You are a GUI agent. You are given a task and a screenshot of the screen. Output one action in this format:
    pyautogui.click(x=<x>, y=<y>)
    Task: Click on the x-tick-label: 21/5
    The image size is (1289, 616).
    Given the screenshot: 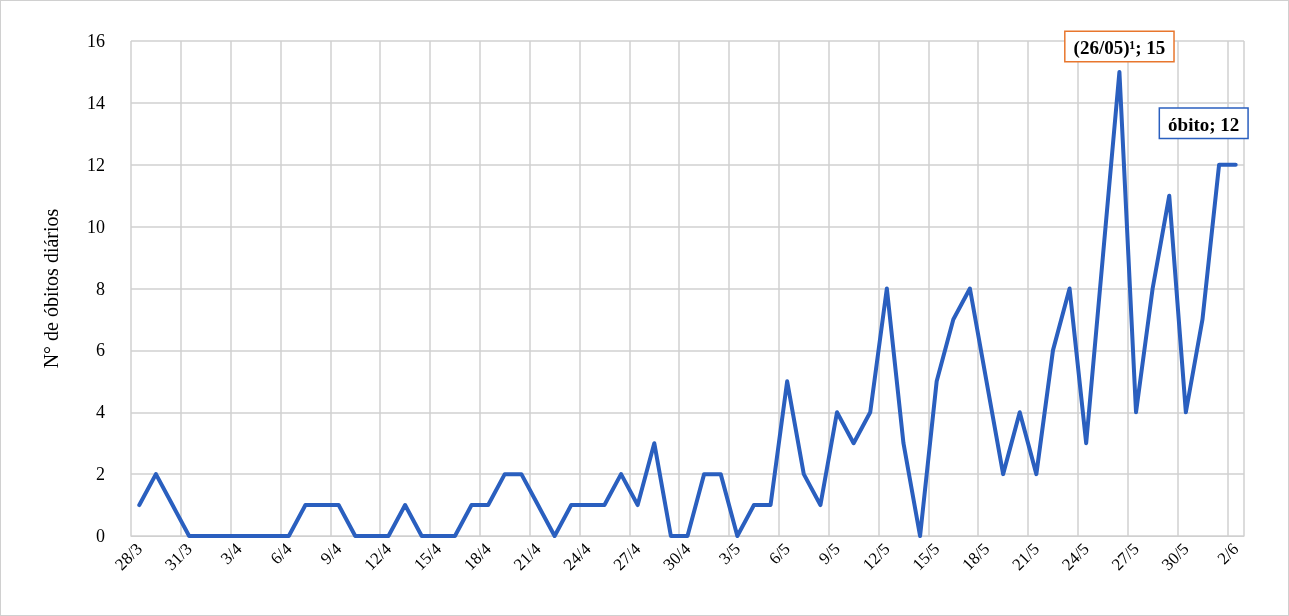 What is the action you would take?
    pyautogui.click(x=1026, y=557)
    